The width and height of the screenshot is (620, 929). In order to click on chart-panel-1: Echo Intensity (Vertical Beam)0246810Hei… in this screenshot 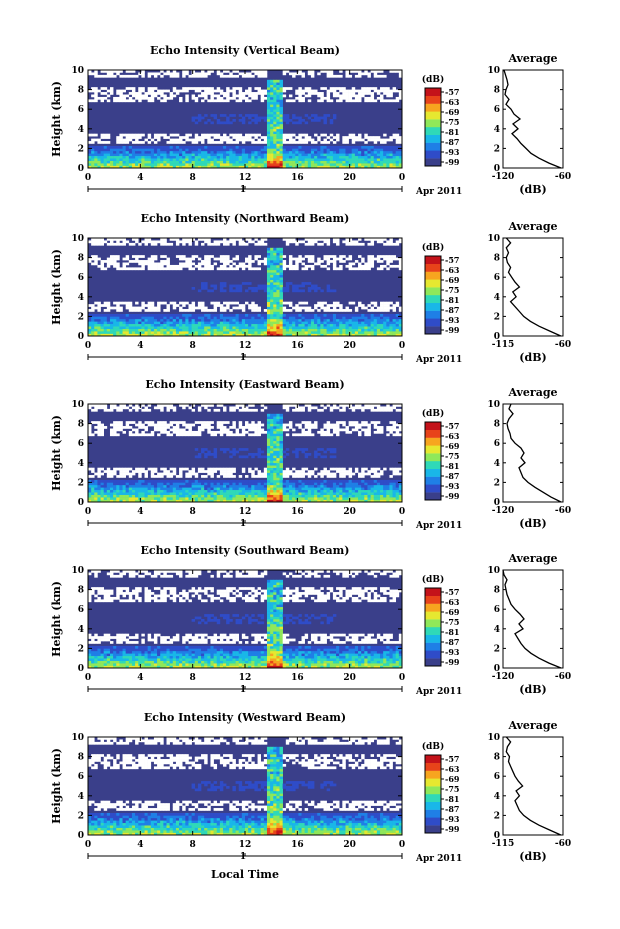, I will do `click(310, 120)`.